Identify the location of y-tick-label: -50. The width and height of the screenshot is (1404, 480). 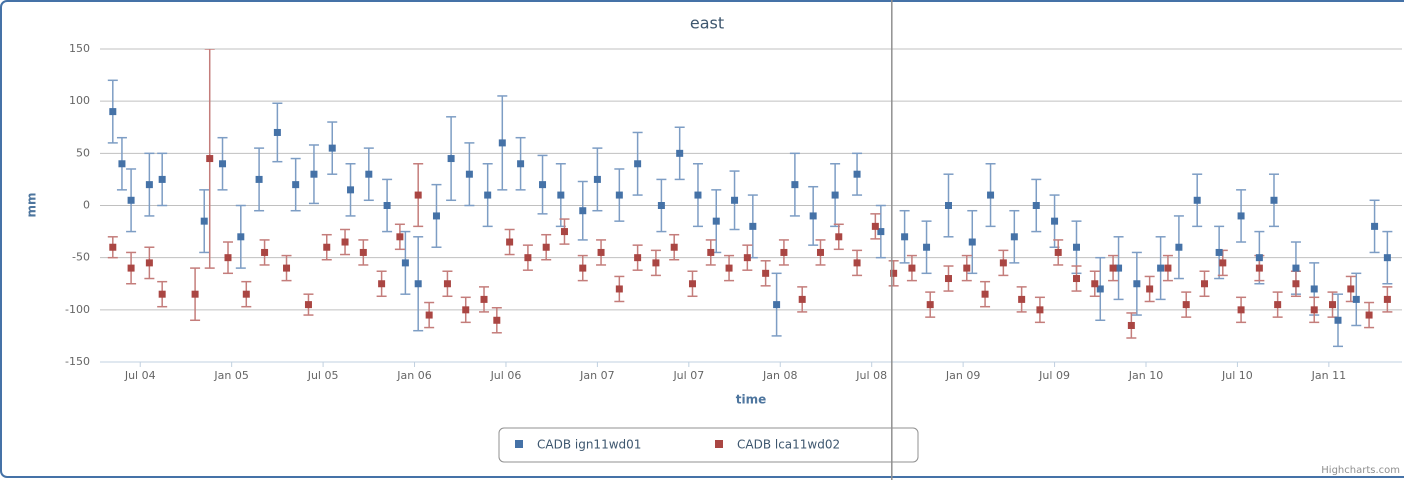
(81, 257).